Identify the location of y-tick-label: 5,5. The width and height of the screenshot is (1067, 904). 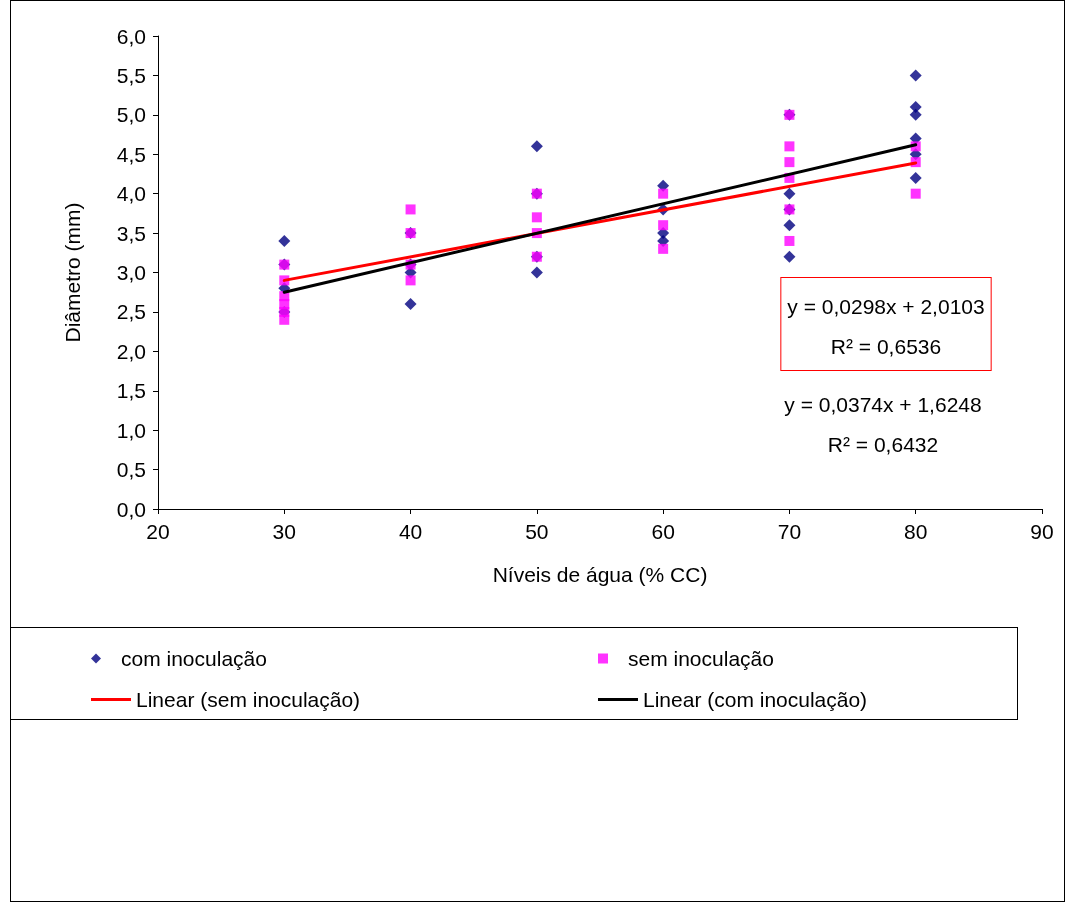
(131, 75).